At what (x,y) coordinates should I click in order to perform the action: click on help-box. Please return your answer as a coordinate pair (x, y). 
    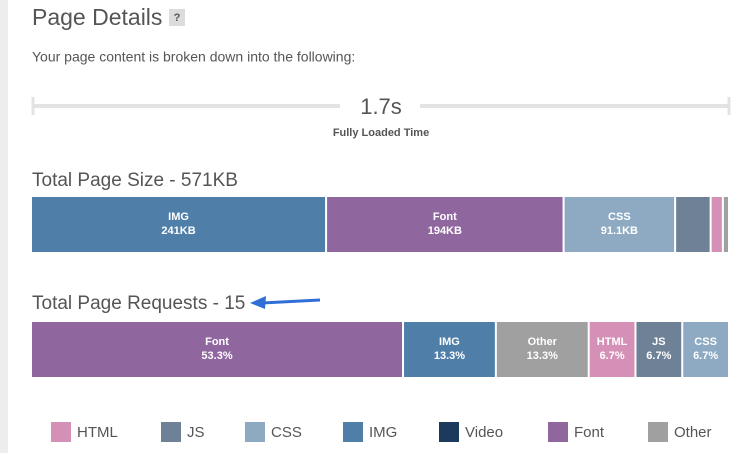
    Looking at the image, I should click on (177, 17).